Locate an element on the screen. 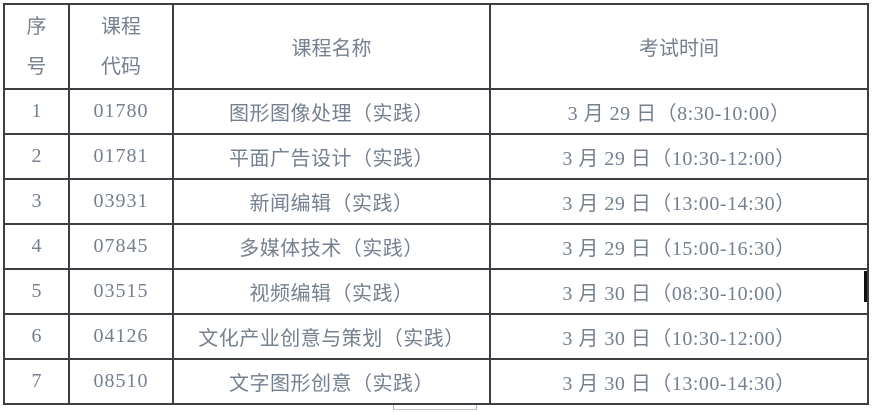 This screenshot has height=412, width=875. table-row: 7 08510 文字图形创意（实践） 3 月 30 日（13:00-14:30） is located at coordinates (436, 381).